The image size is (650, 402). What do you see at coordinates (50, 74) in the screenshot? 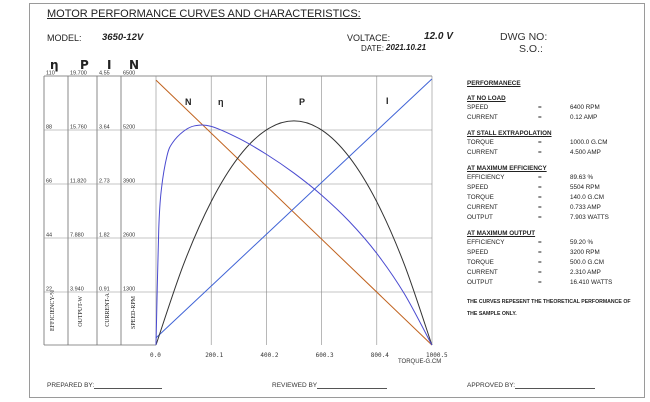
I see `y-tick-0-0: 110` at bounding box center [50, 74].